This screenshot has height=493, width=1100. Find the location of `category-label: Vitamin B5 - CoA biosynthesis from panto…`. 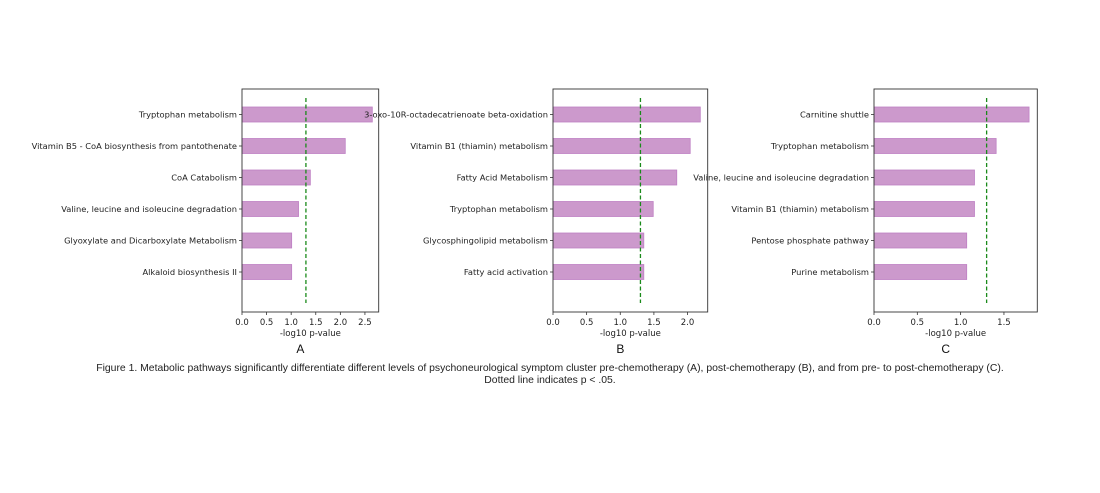

category-label: Vitamin B5 - CoA biosynthesis from panto… is located at coordinates (134, 146).